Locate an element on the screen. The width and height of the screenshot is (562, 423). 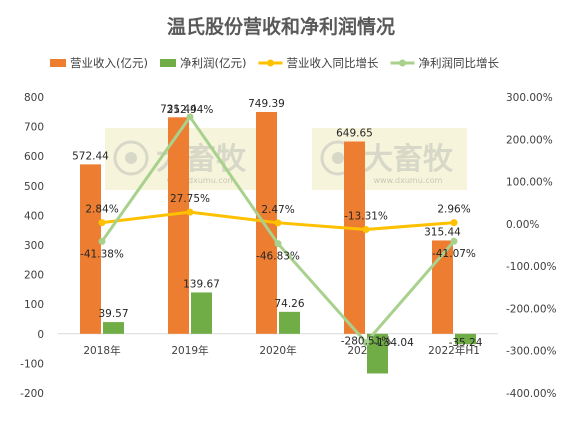
net-profit-data-label: 39.57 is located at coordinates (113, 314).